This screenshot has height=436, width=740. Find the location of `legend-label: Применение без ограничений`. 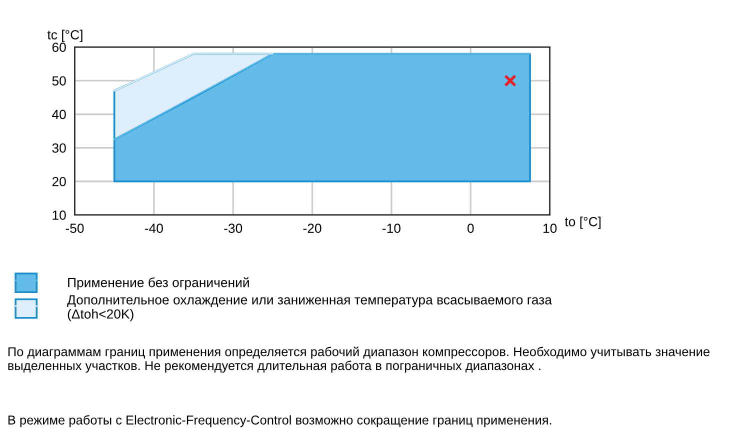

legend-label: Применение без ограничений is located at coordinates (158, 283).